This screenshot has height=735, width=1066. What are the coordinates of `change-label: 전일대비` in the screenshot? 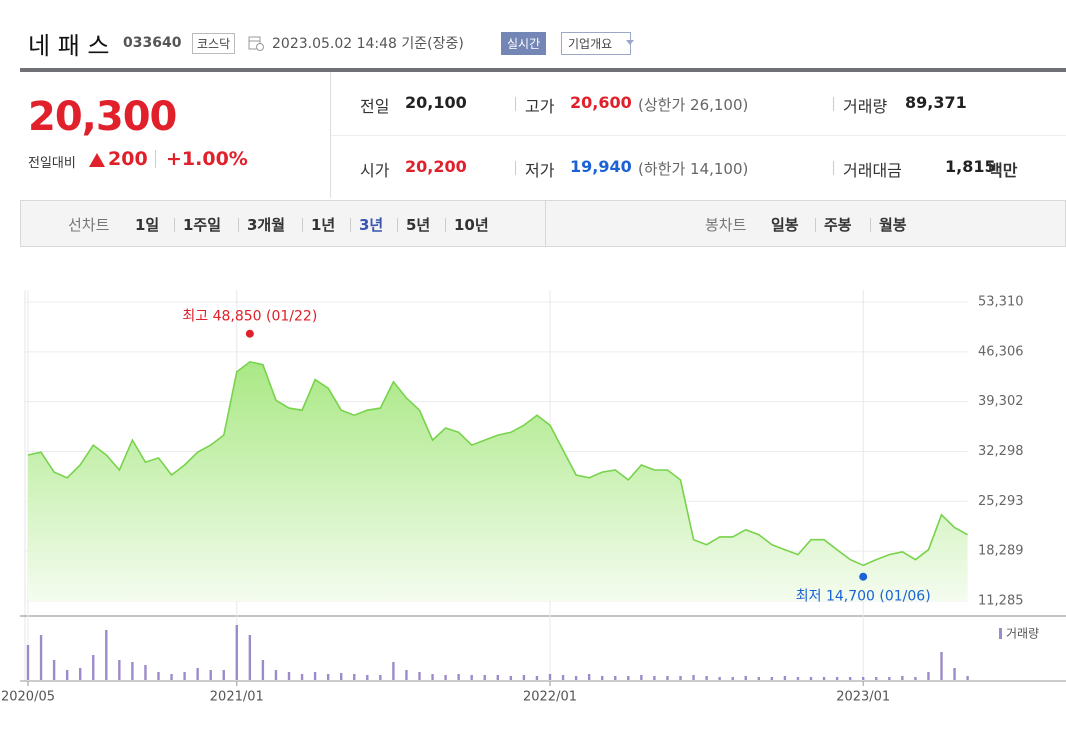 It's located at (52, 163).